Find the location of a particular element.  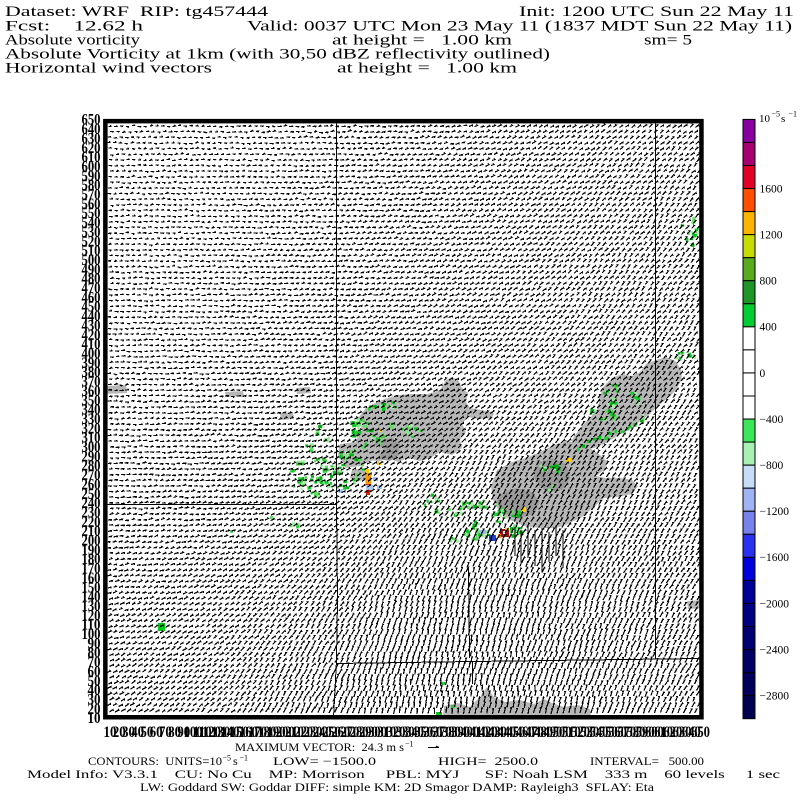

svg-text: −2800 is located at coordinates (775, 696).